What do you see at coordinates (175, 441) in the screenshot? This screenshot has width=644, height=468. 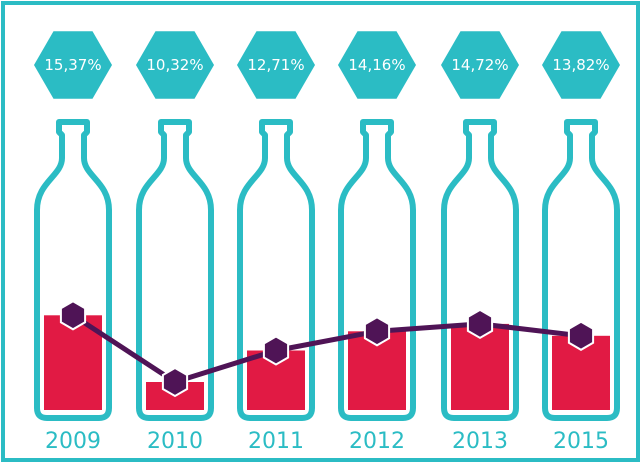 I see `year-label-2010: 2010` at bounding box center [175, 441].